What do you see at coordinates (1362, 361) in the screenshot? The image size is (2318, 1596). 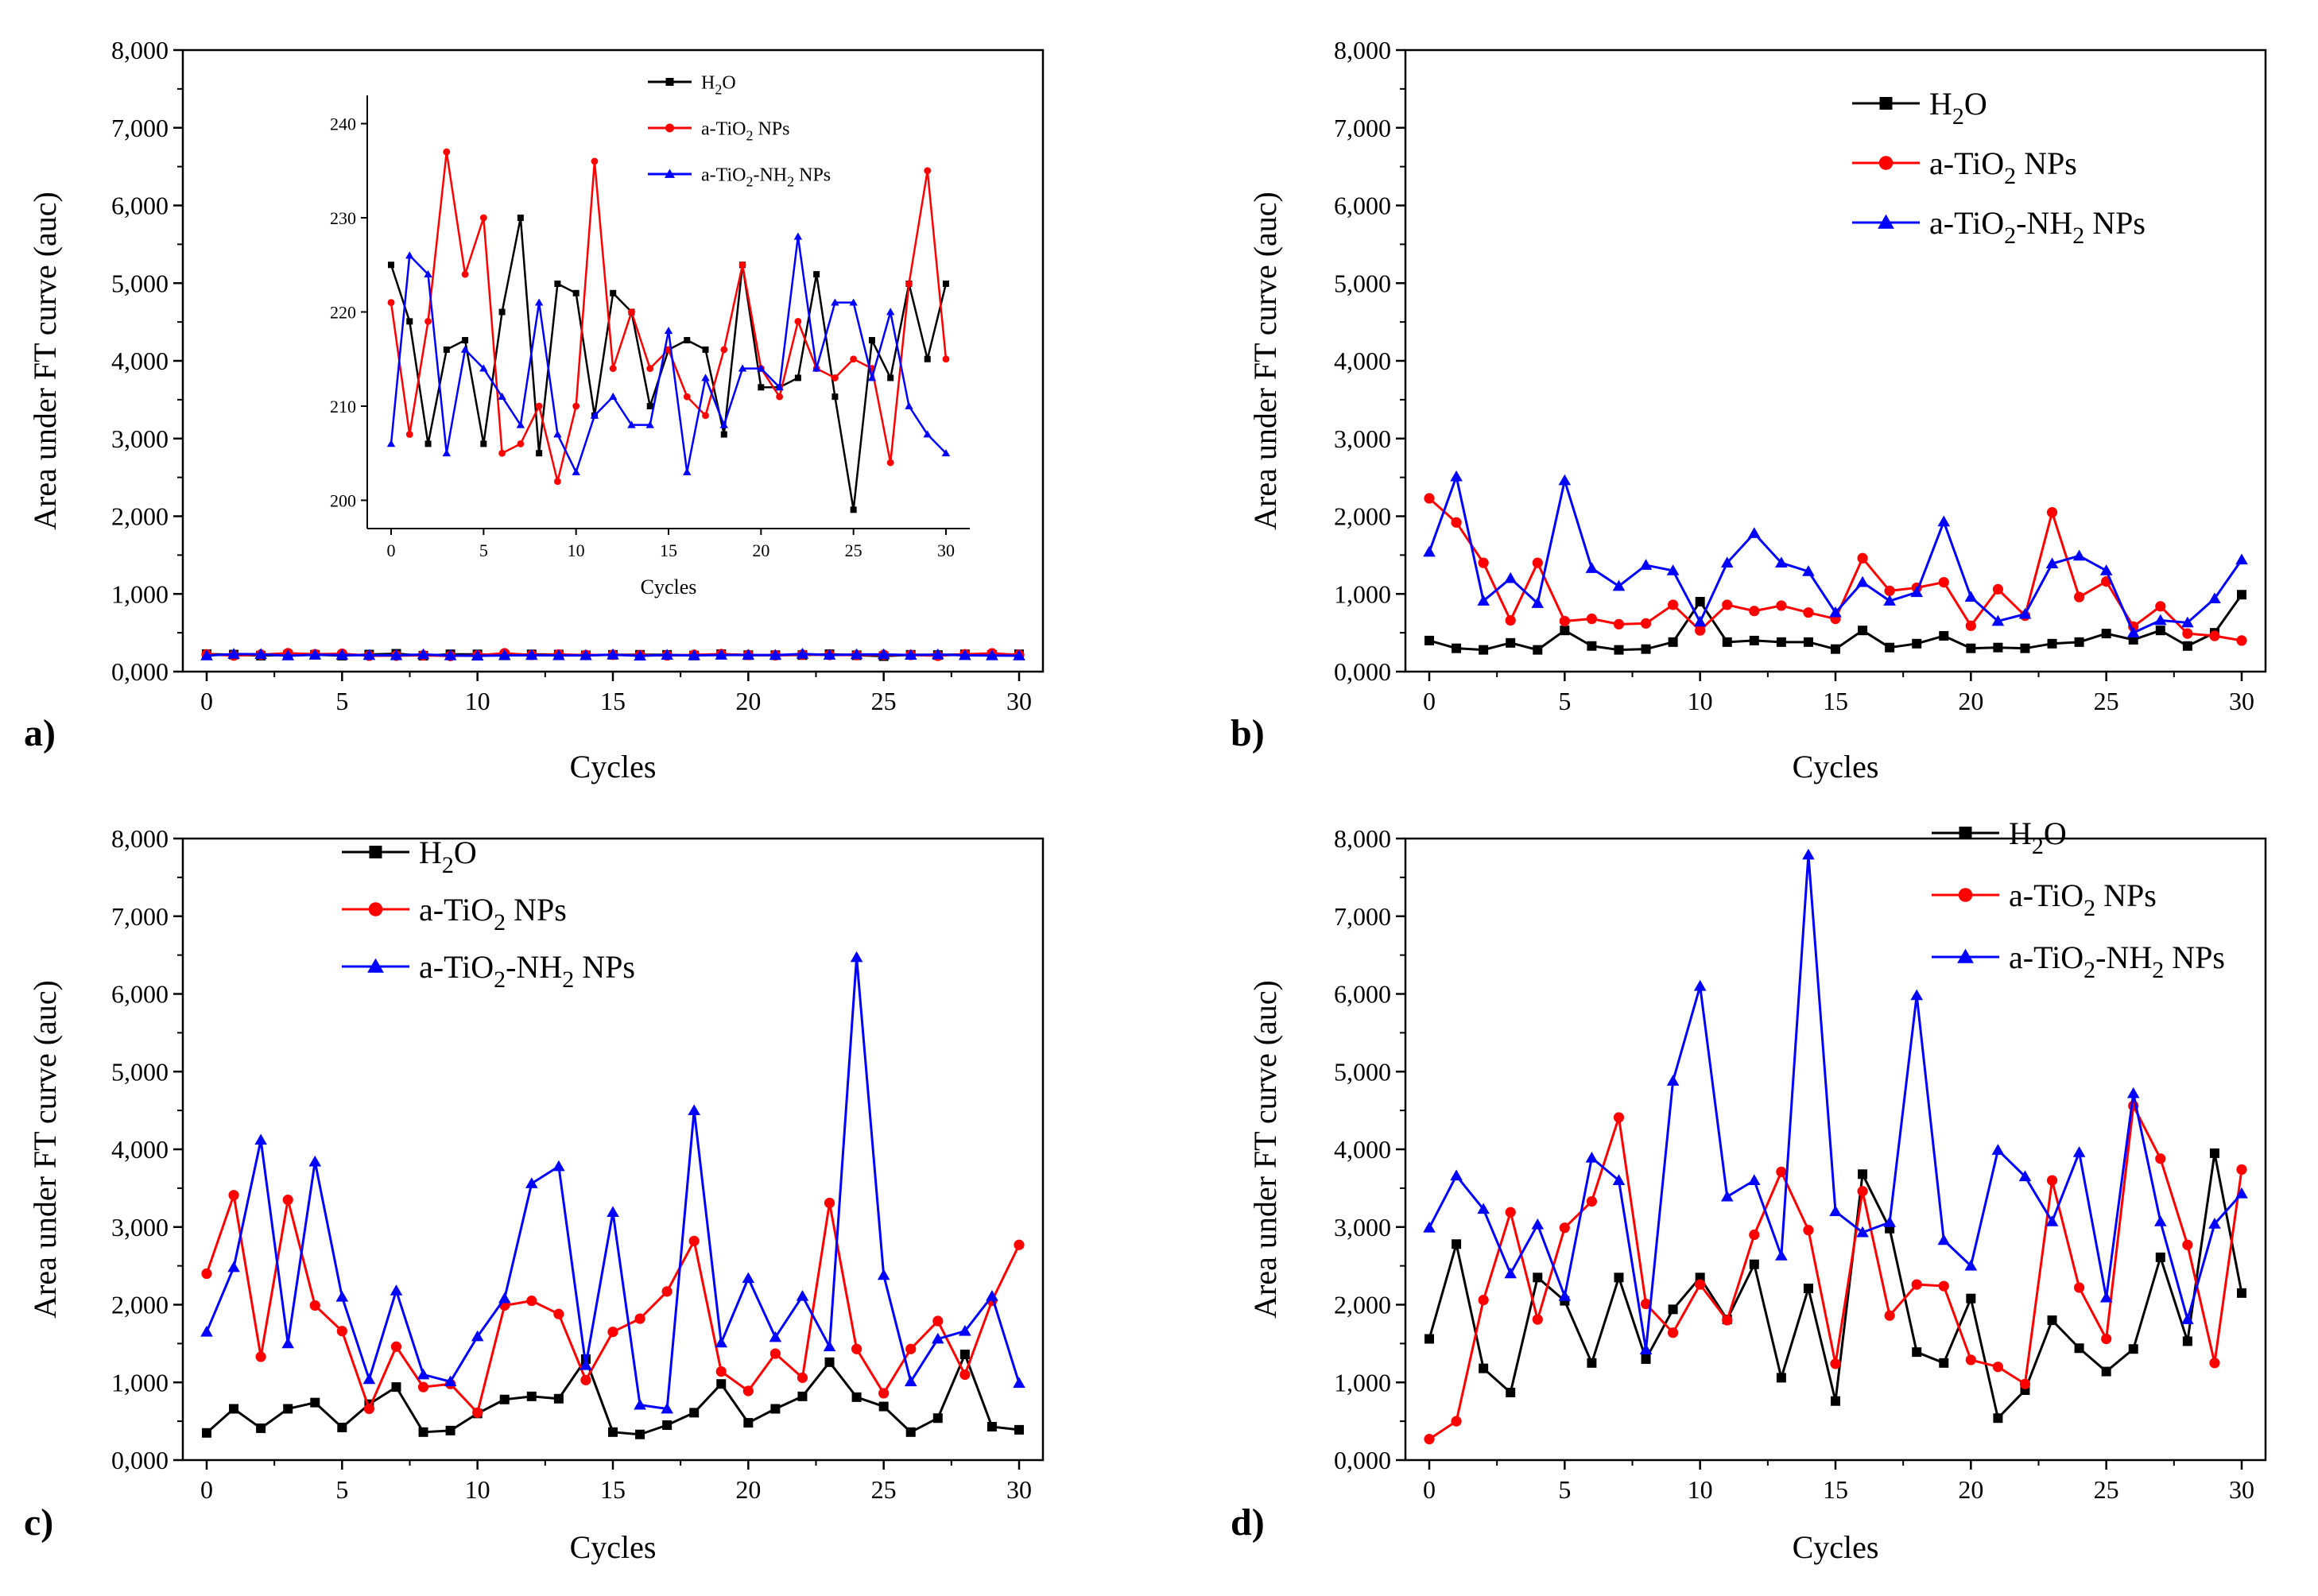 I see `y-tick-label: 4,000` at bounding box center [1362, 361].